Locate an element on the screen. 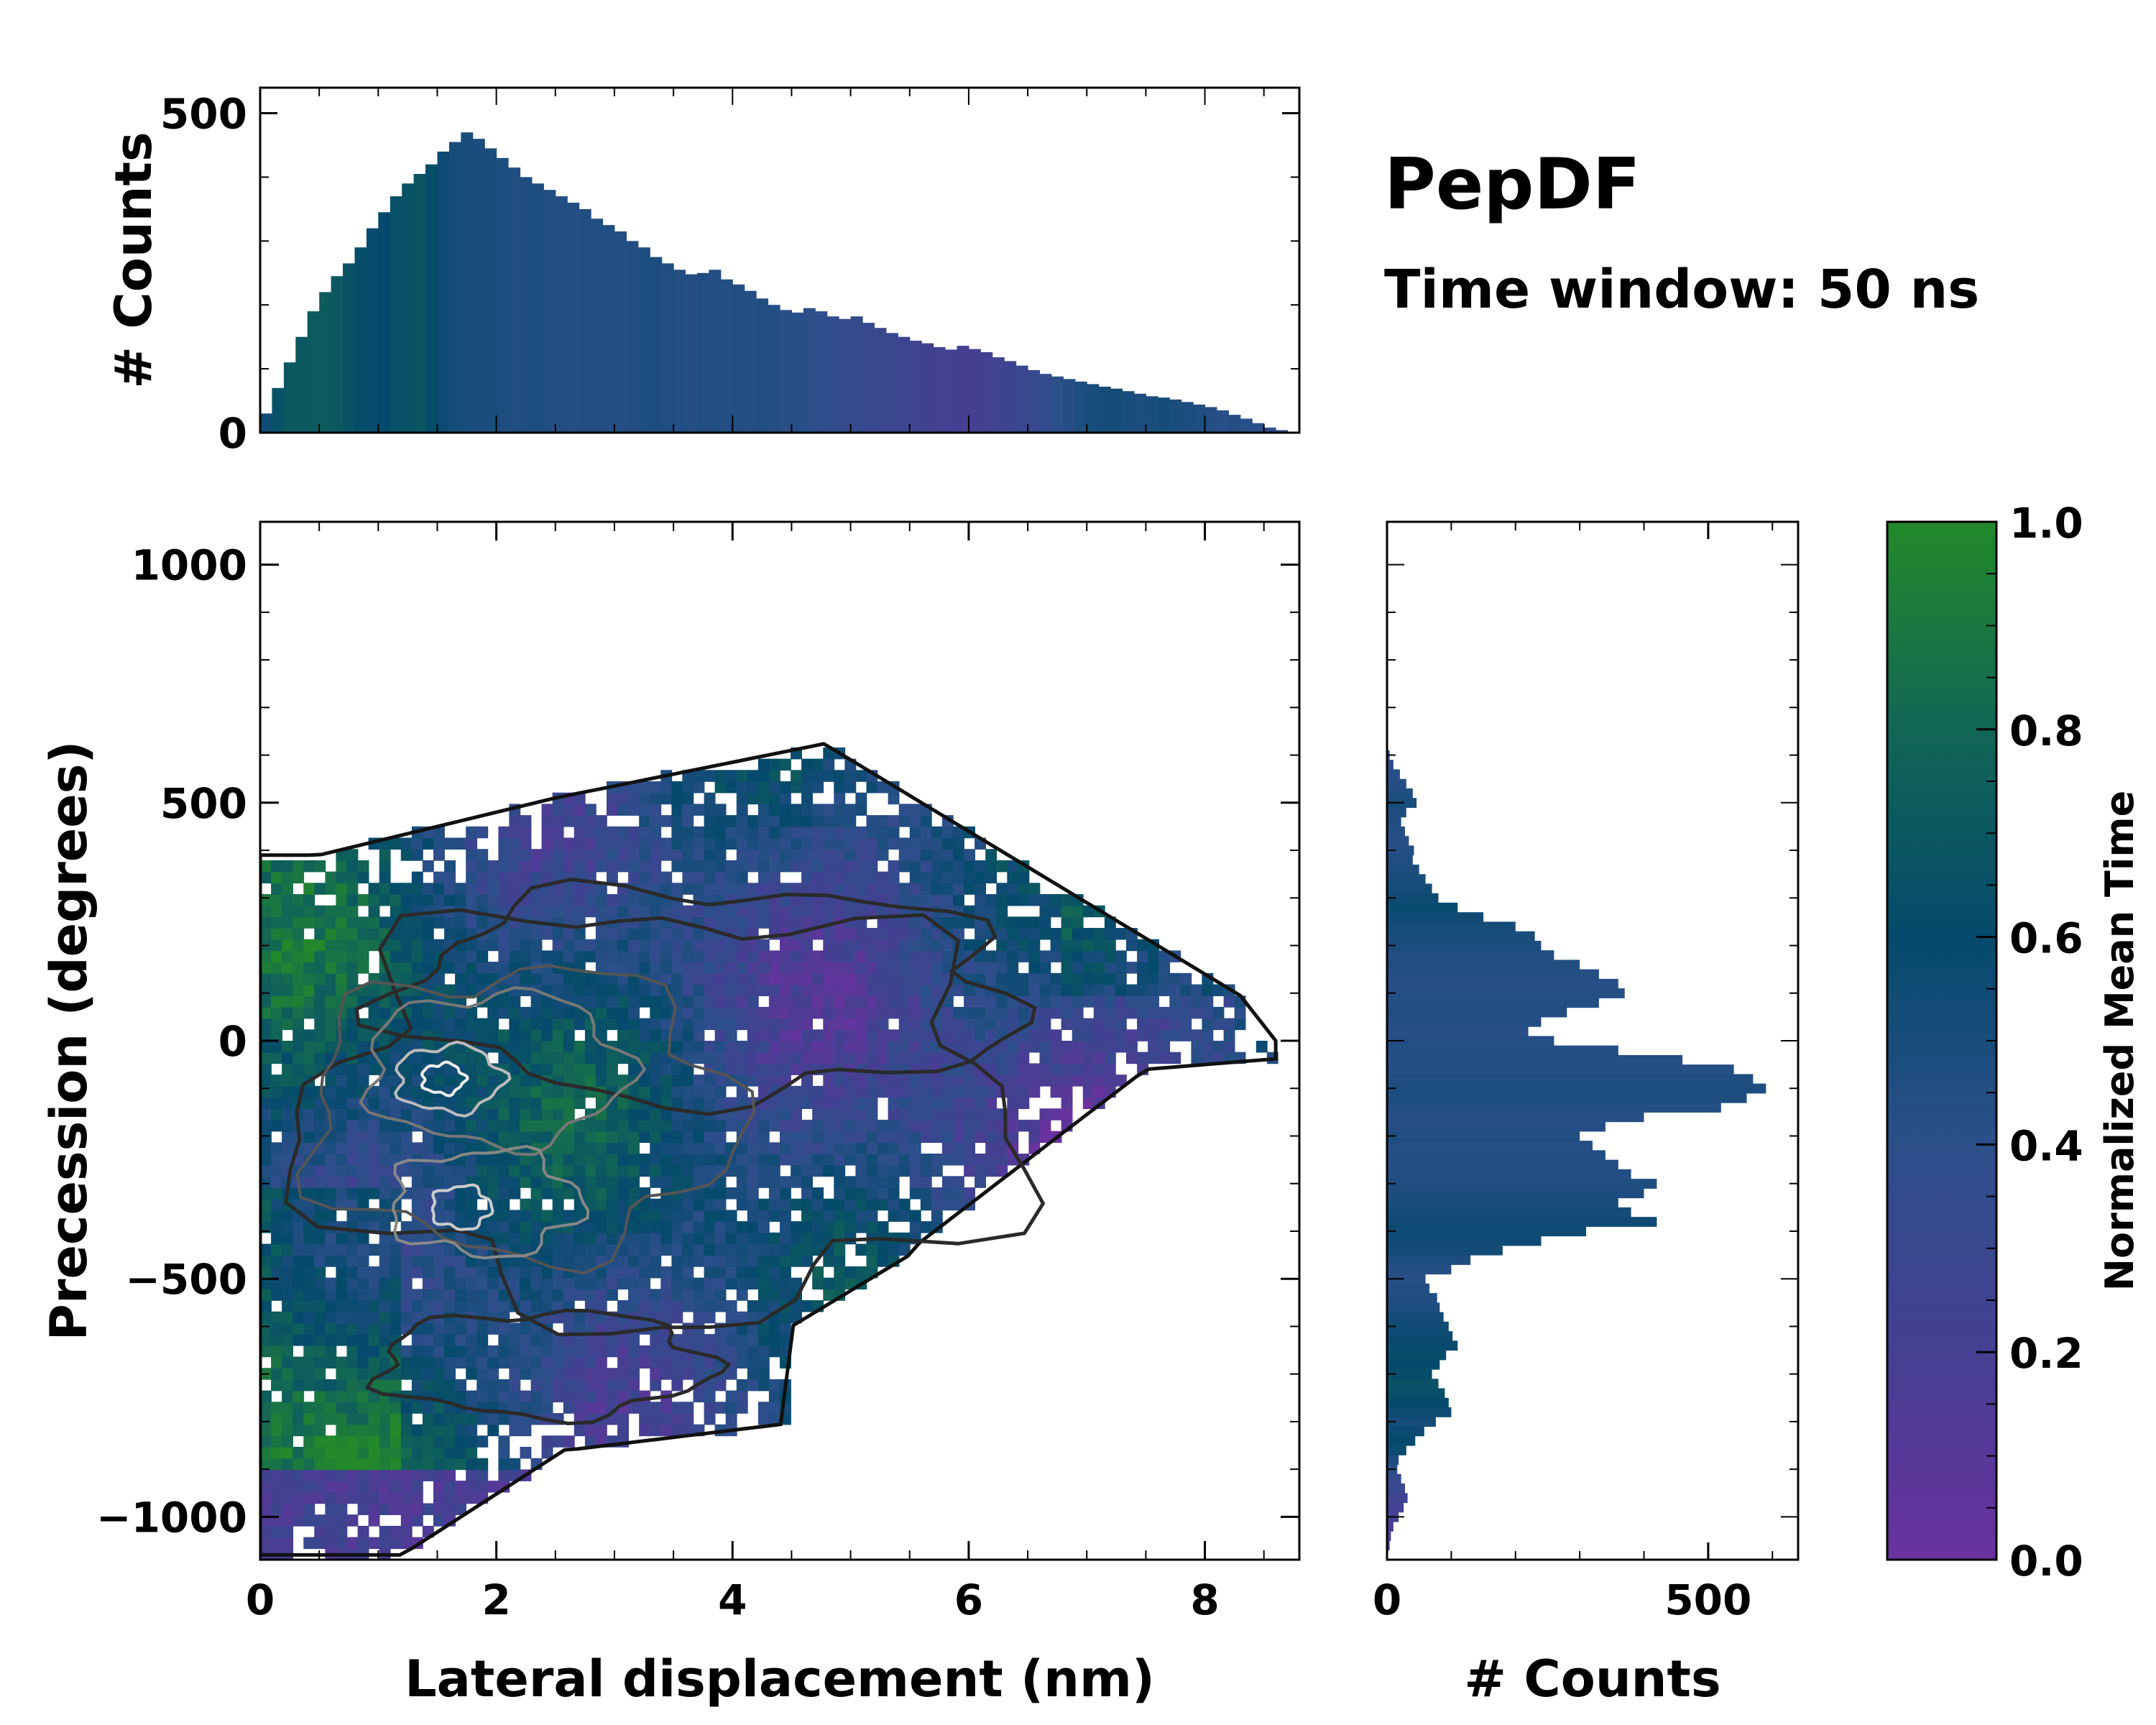 Image resolution: width=2156 pixels, height=1725 pixels. x-tick-label: 8 is located at coordinates (1204, 1600).